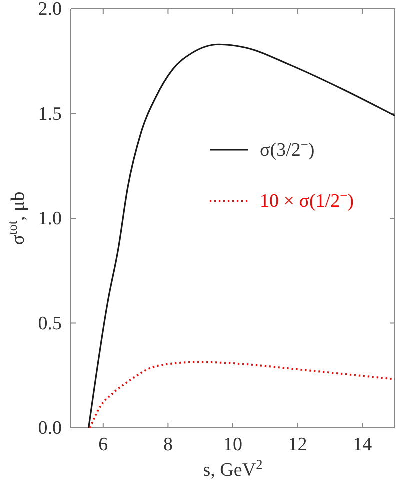 This screenshot has width=397, height=486. What do you see at coordinates (50, 429) in the screenshot?
I see `y-tick-label: 0.0` at bounding box center [50, 429].